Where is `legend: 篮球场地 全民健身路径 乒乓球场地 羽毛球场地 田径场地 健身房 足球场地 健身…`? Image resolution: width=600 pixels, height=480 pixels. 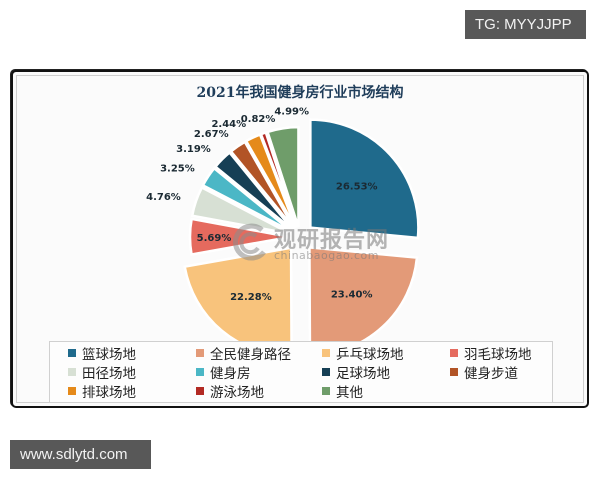
legend: 篮球场地 全民健身路径 乒乓球场地 羽毛球场地 田径场地 健身房 足球场地 健身… is located at coordinates (301, 372).